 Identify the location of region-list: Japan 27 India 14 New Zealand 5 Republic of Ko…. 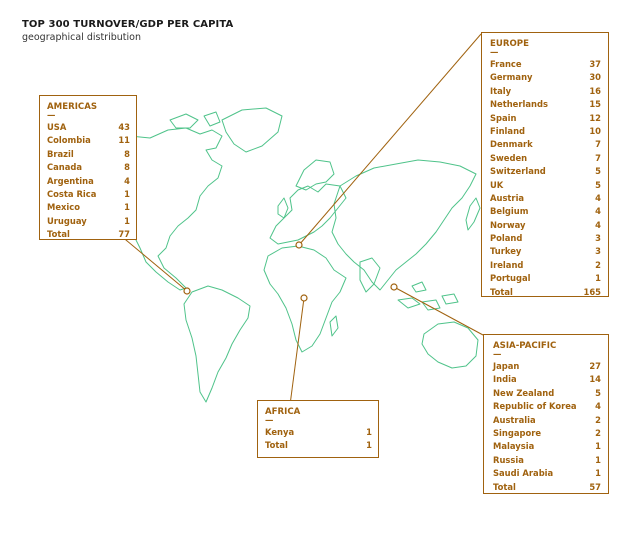
(547, 427).